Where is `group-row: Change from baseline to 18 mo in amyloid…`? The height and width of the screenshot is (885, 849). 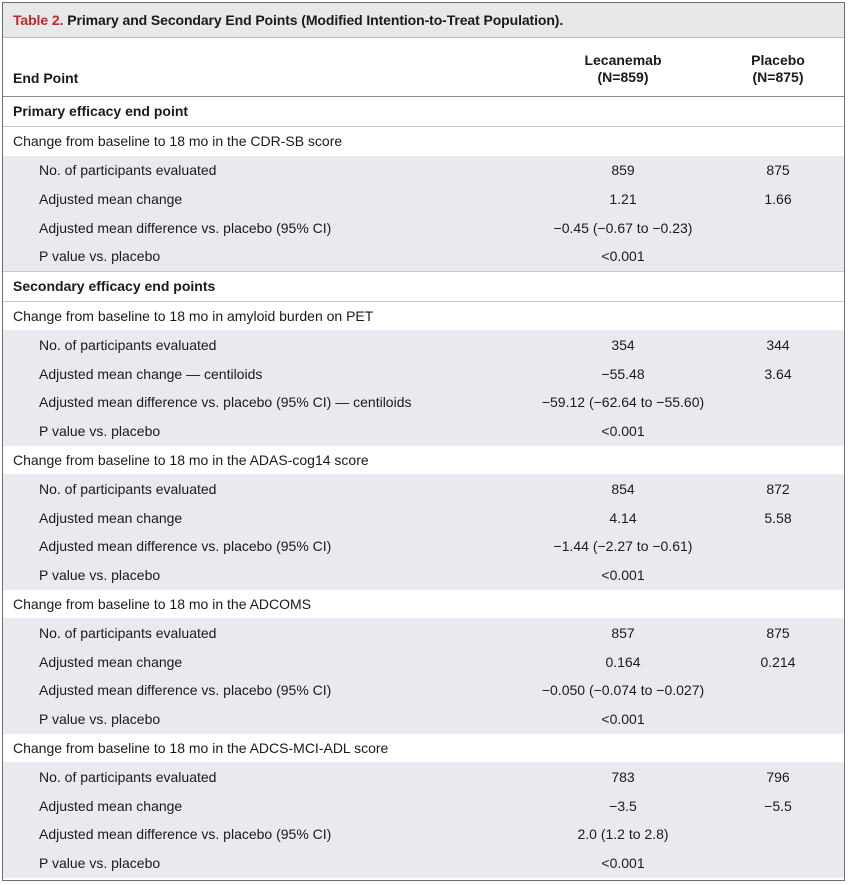
group-row: Change from baseline to 18 mo in amyloid… is located at coordinates (423, 316).